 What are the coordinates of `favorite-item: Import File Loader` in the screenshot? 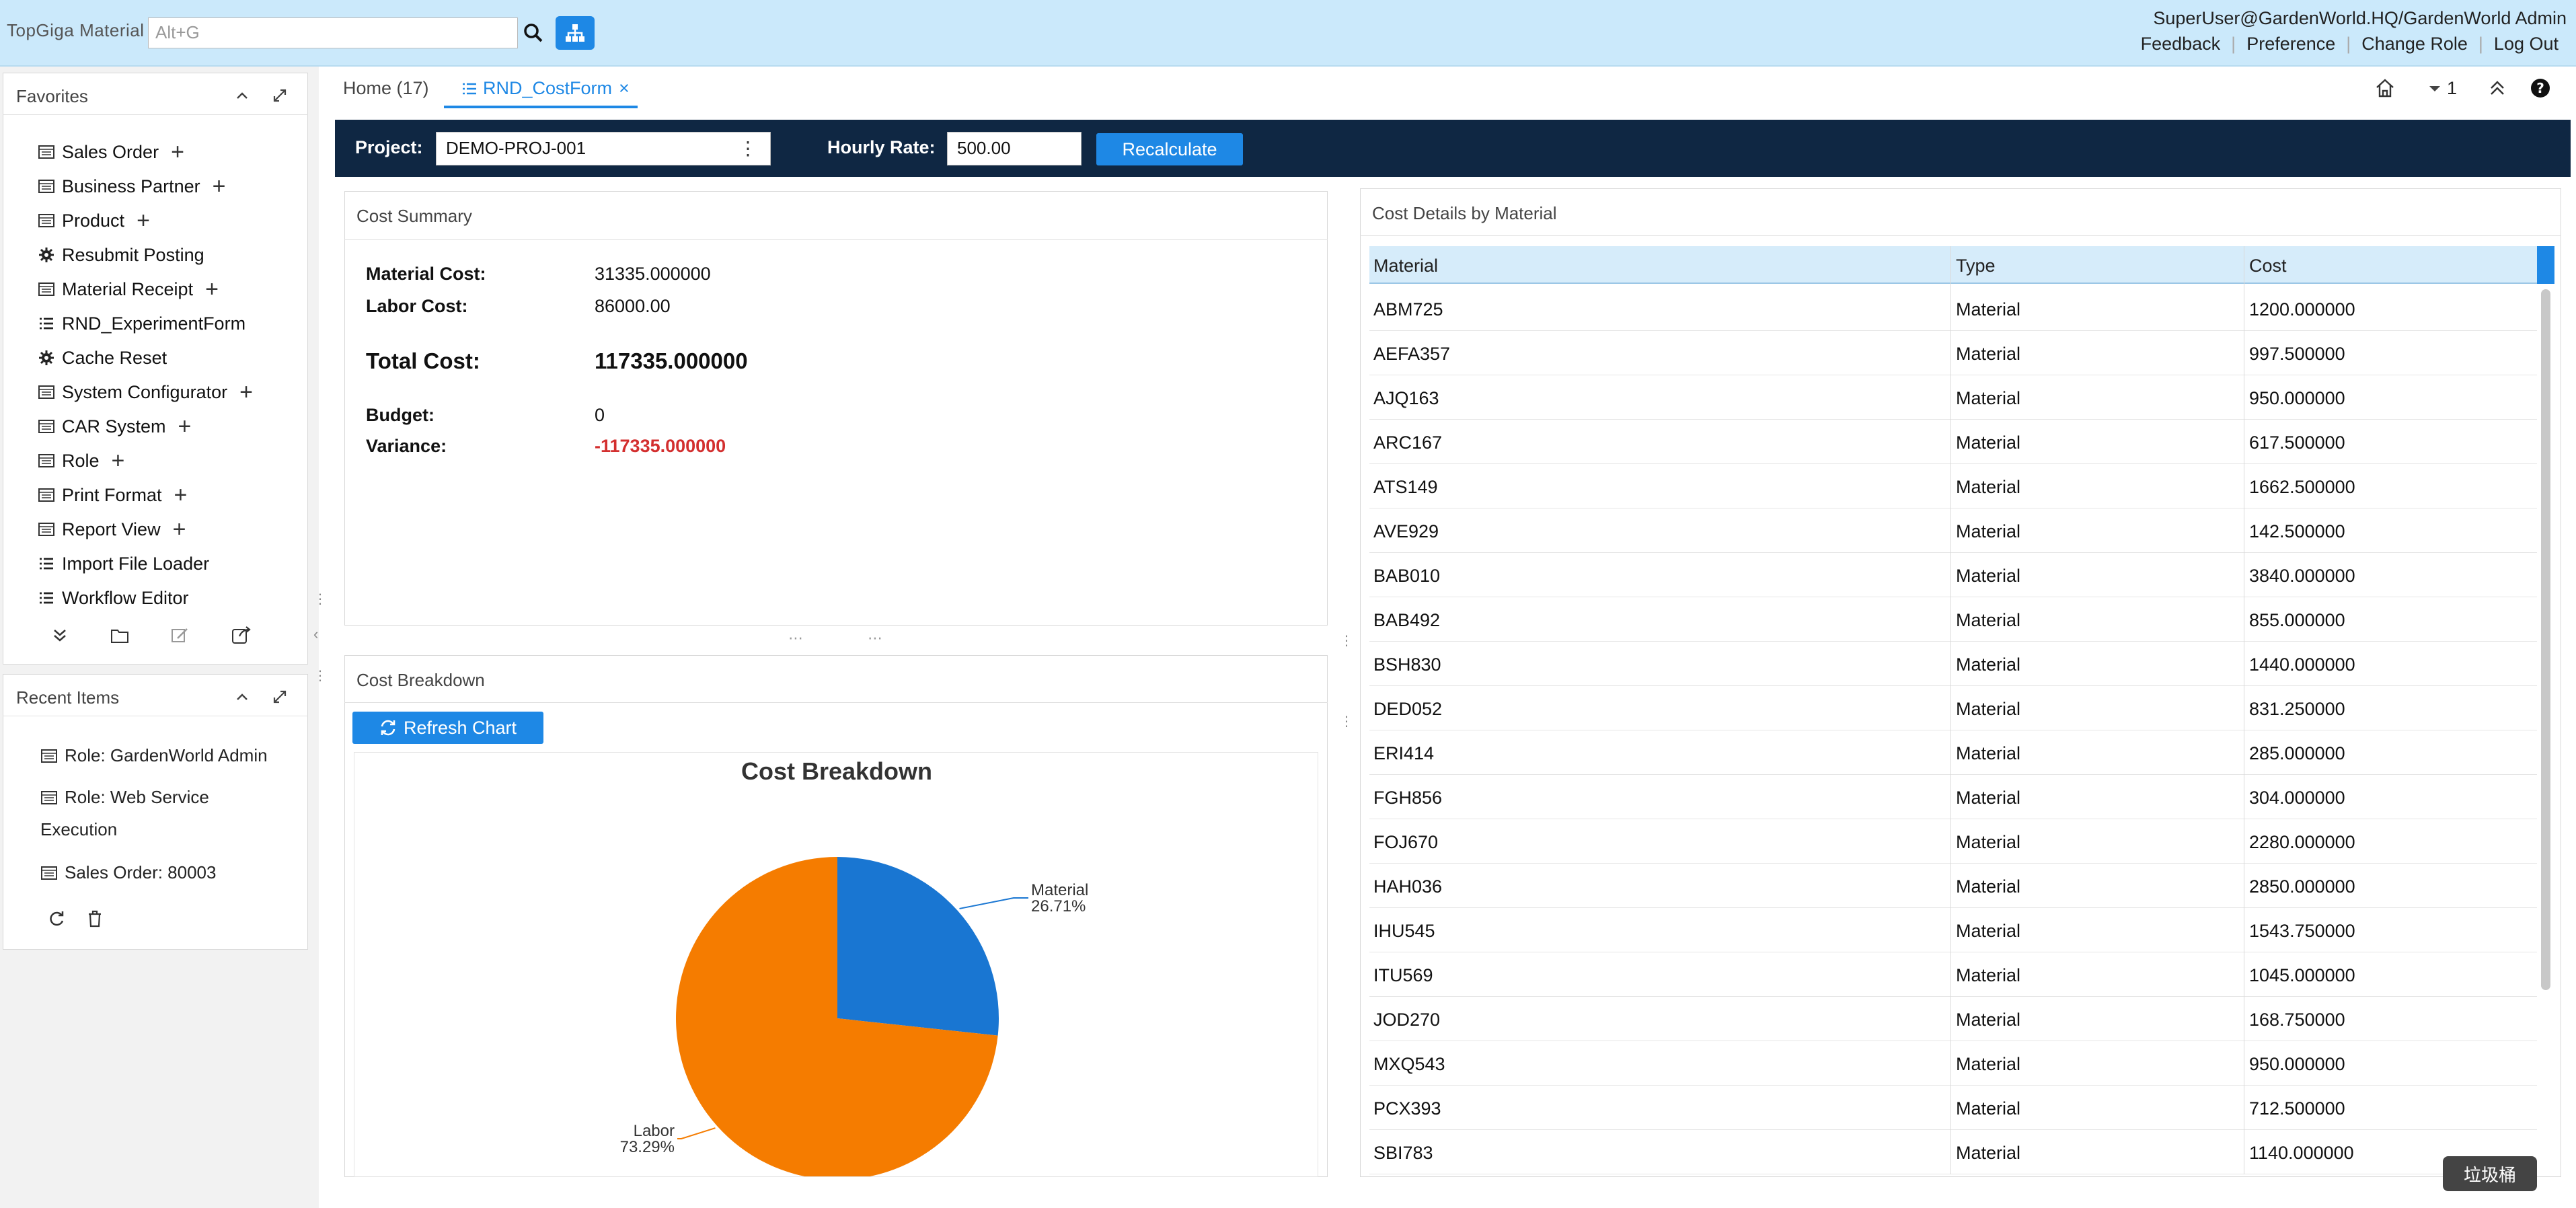 It's located at (123, 563).